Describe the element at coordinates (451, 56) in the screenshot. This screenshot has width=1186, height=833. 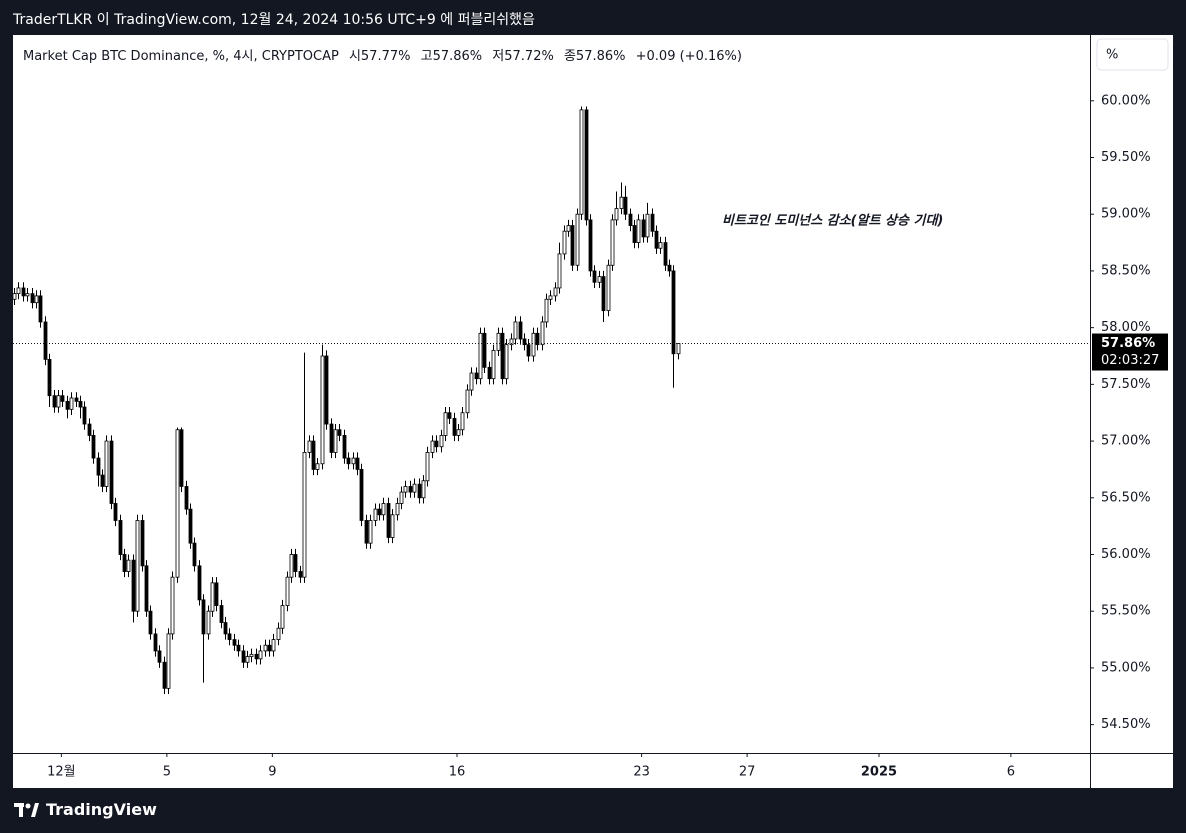
I see `ohlc-high: 고57.86%` at that location.